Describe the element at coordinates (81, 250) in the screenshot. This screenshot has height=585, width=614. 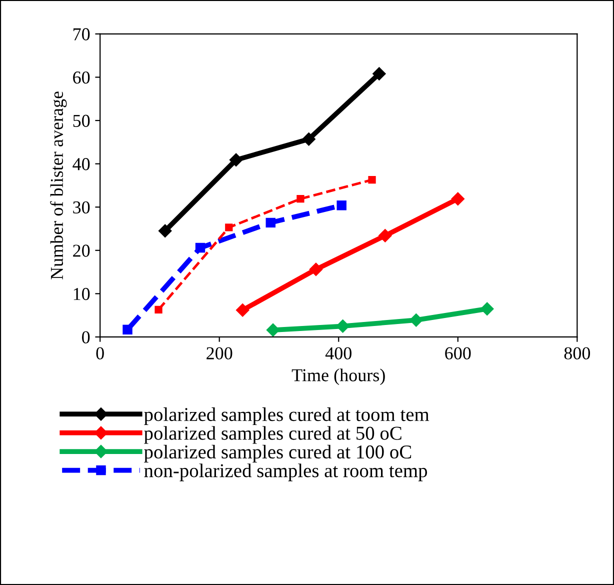
I see `y-tick-label: 20` at that location.